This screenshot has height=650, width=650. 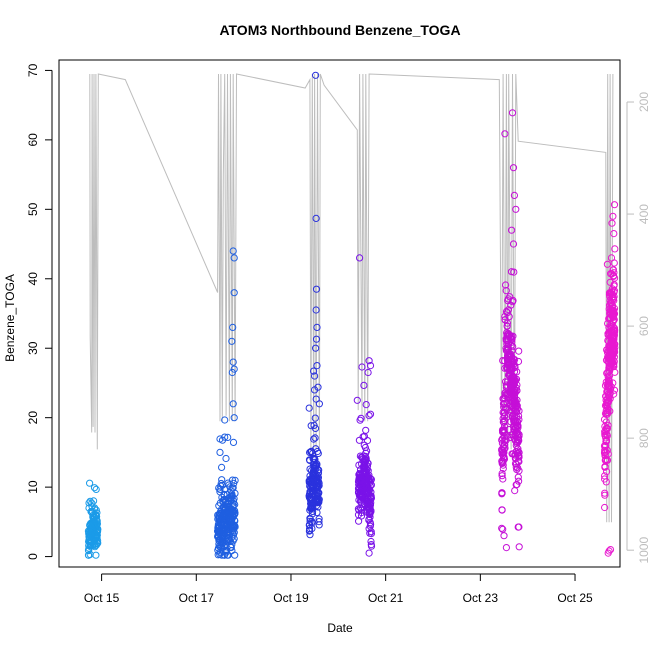 I want to click on y2-tick-label: 1000, so click(x=643, y=550).